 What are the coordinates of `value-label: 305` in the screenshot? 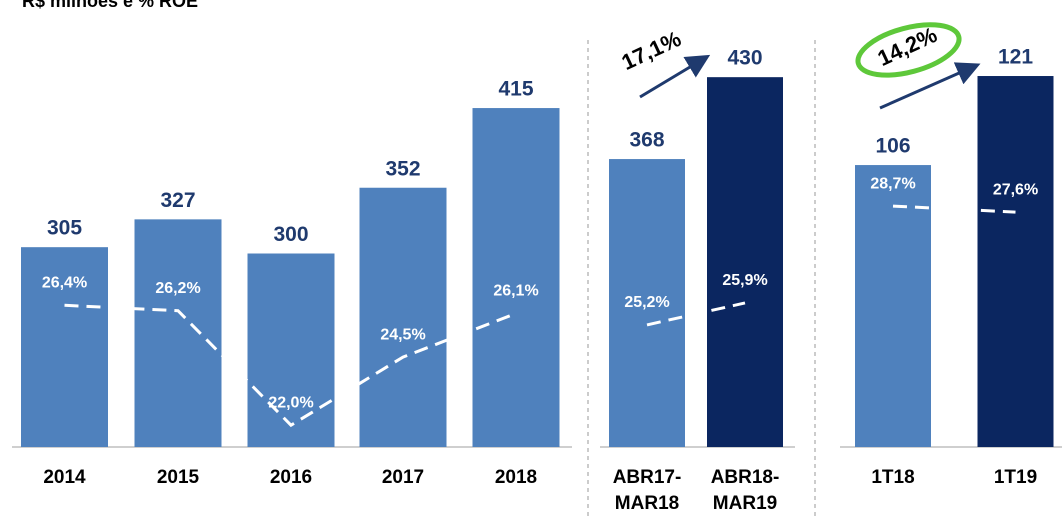 It's located at (64, 228).